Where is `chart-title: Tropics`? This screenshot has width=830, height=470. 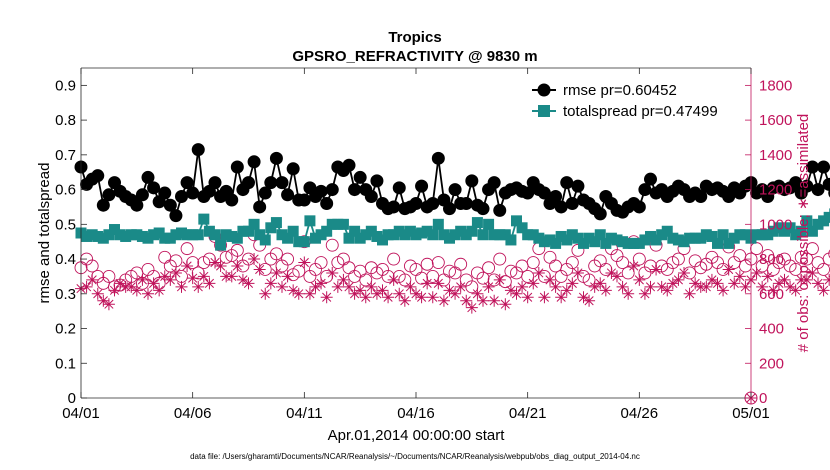
chart-title: Tropics is located at coordinates (414, 37).